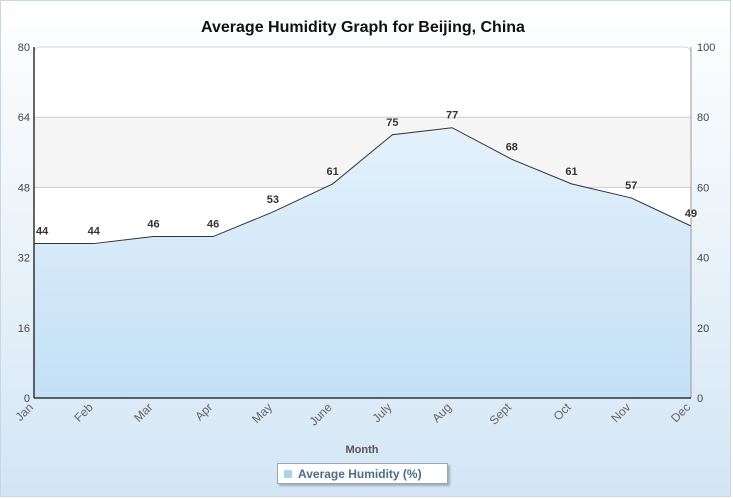 This screenshot has width=733, height=499. Describe the element at coordinates (288, 473) in the screenshot. I see `legend-swatch` at that location.